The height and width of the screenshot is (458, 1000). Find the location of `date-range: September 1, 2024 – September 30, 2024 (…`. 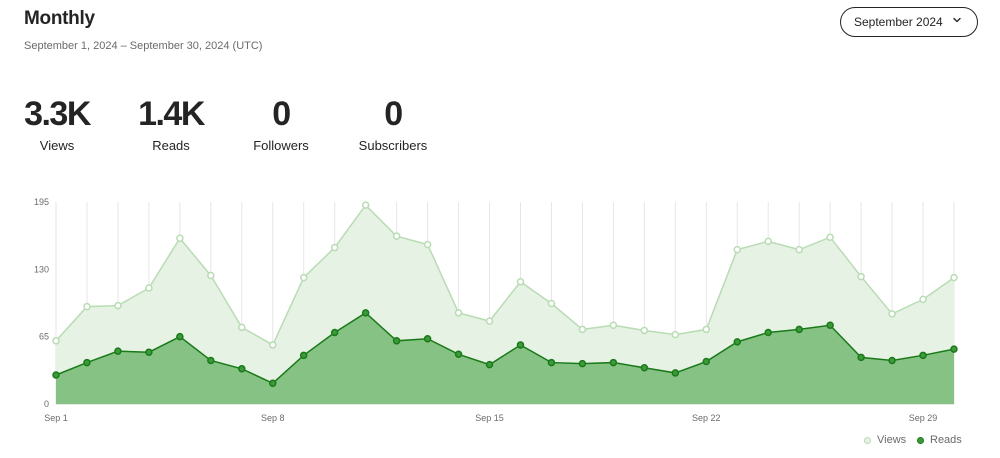

date-range: September 1, 2024 – September 30, 2024 (… is located at coordinates (143, 46).